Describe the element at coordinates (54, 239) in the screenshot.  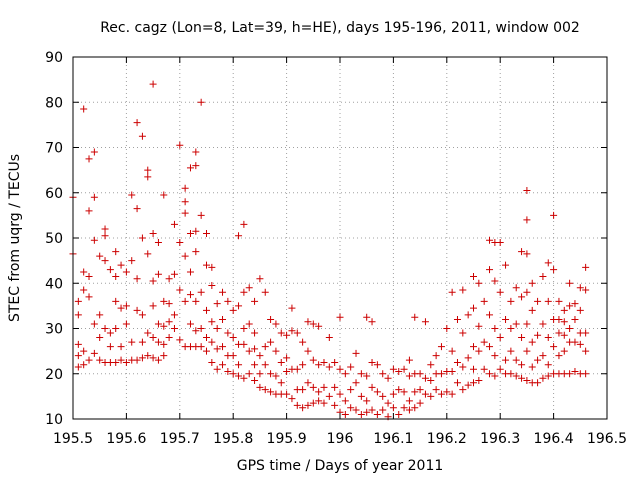
I see `y-tick-label: 50` at that location.